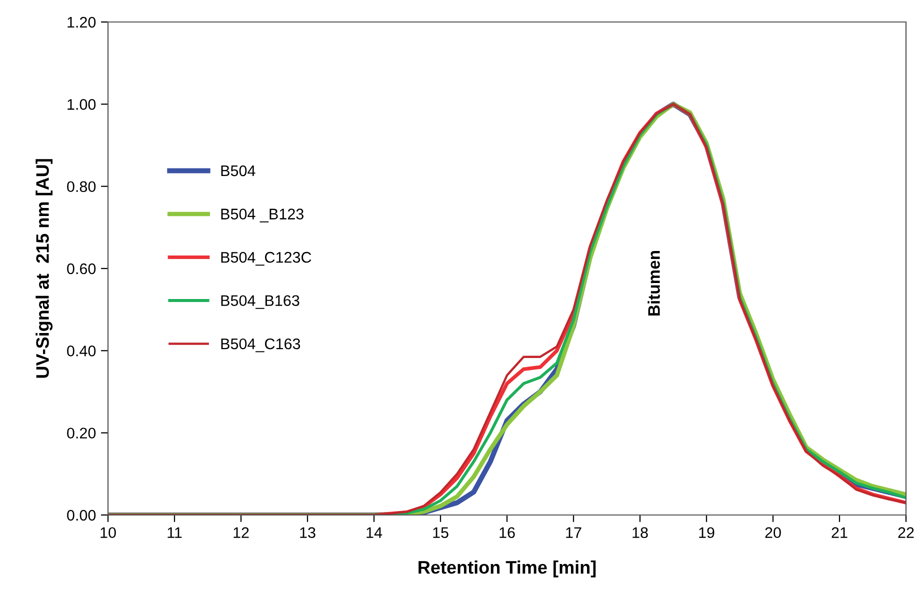 This screenshot has width=916, height=589. Describe the element at coordinates (840, 532) in the screenshot. I see `x-tick-label: 21` at that location.